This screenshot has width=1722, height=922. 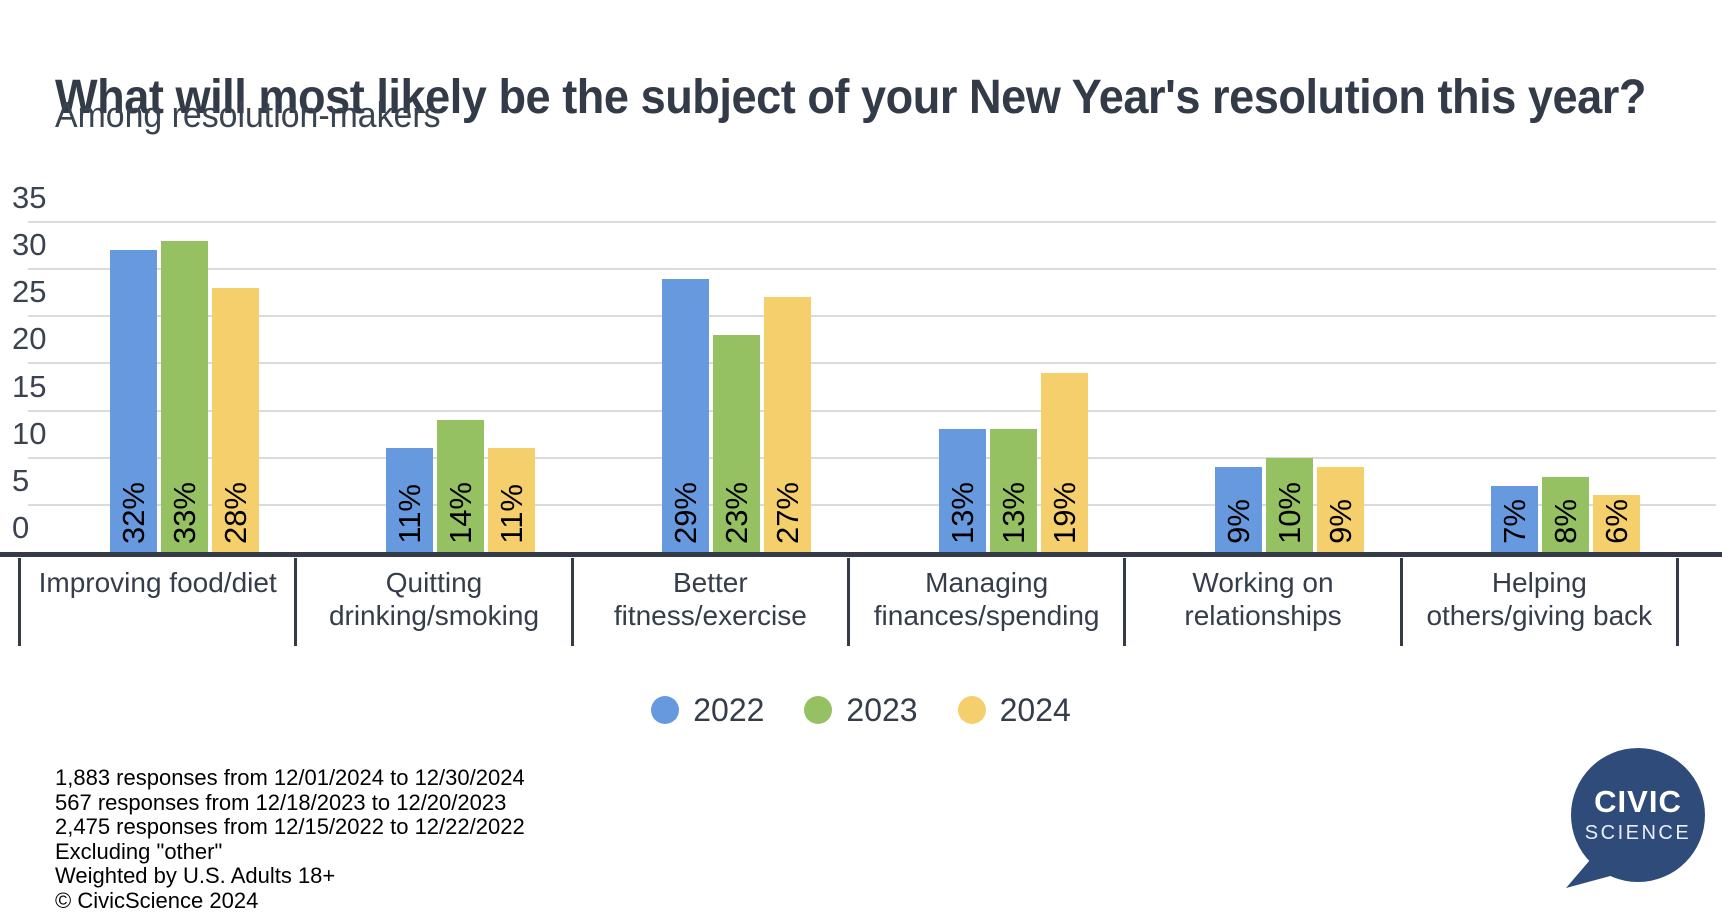 What do you see at coordinates (29, 339) in the screenshot?
I see `y-tick-label-20: 20` at bounding box center [29, 339].